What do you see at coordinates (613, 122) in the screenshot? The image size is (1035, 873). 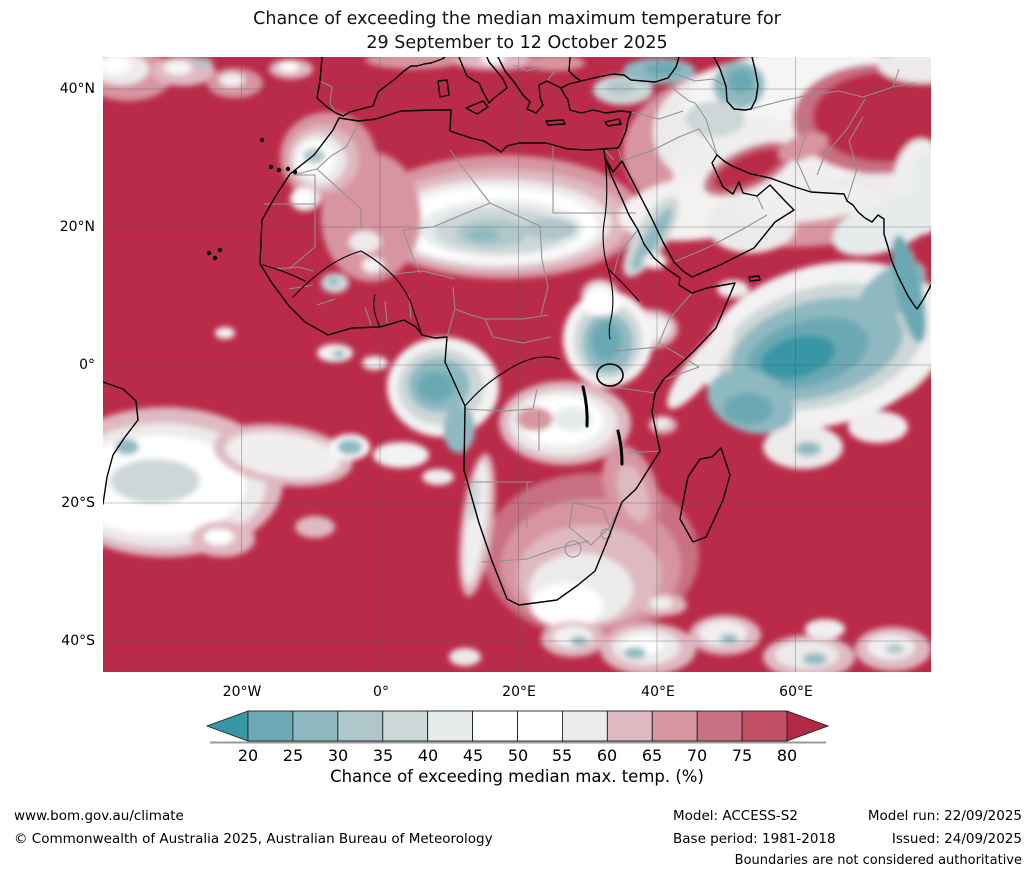 I see `coast-cyprus` at bounding box center [613, 122].